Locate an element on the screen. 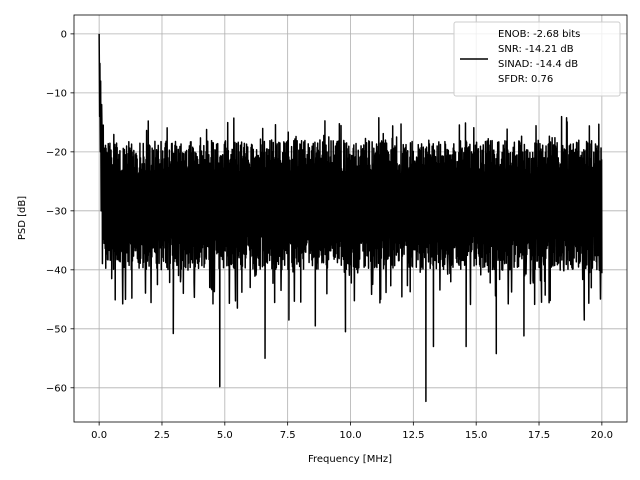 Image resolution: width=640 pixels, height=480 pixels. x-tick-label: 17.5 is located at coordinates (539, 435).